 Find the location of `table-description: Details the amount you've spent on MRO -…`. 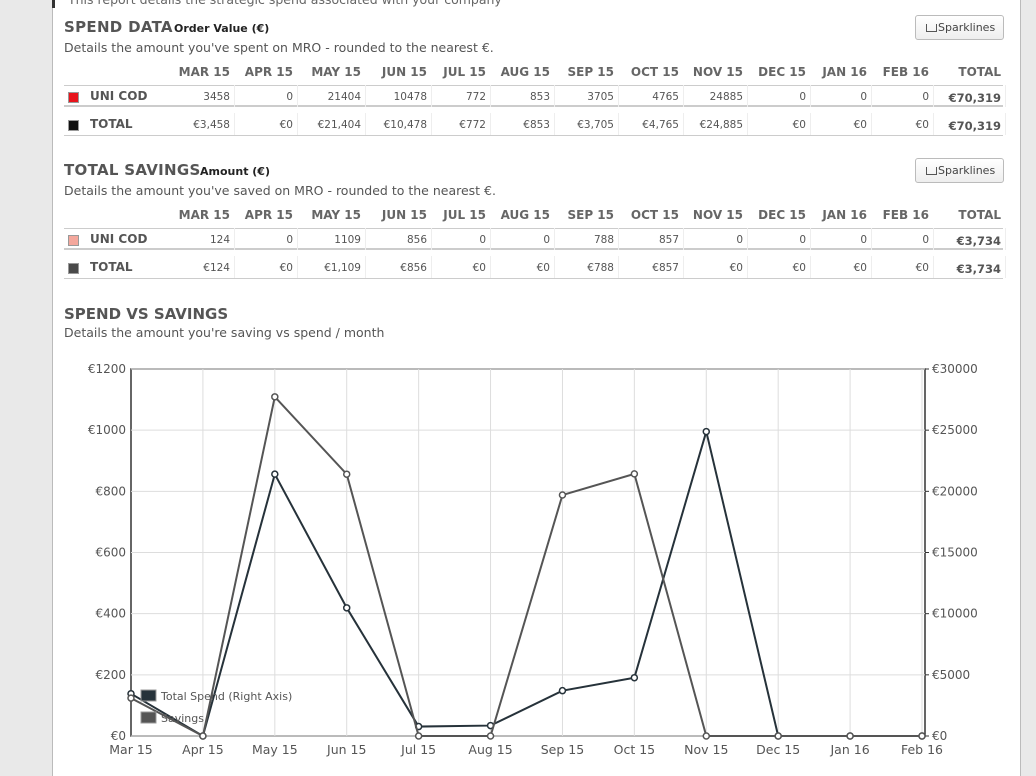

table-description: Details the amount you've spent on MRO -… is located at coordinates (279, 47).